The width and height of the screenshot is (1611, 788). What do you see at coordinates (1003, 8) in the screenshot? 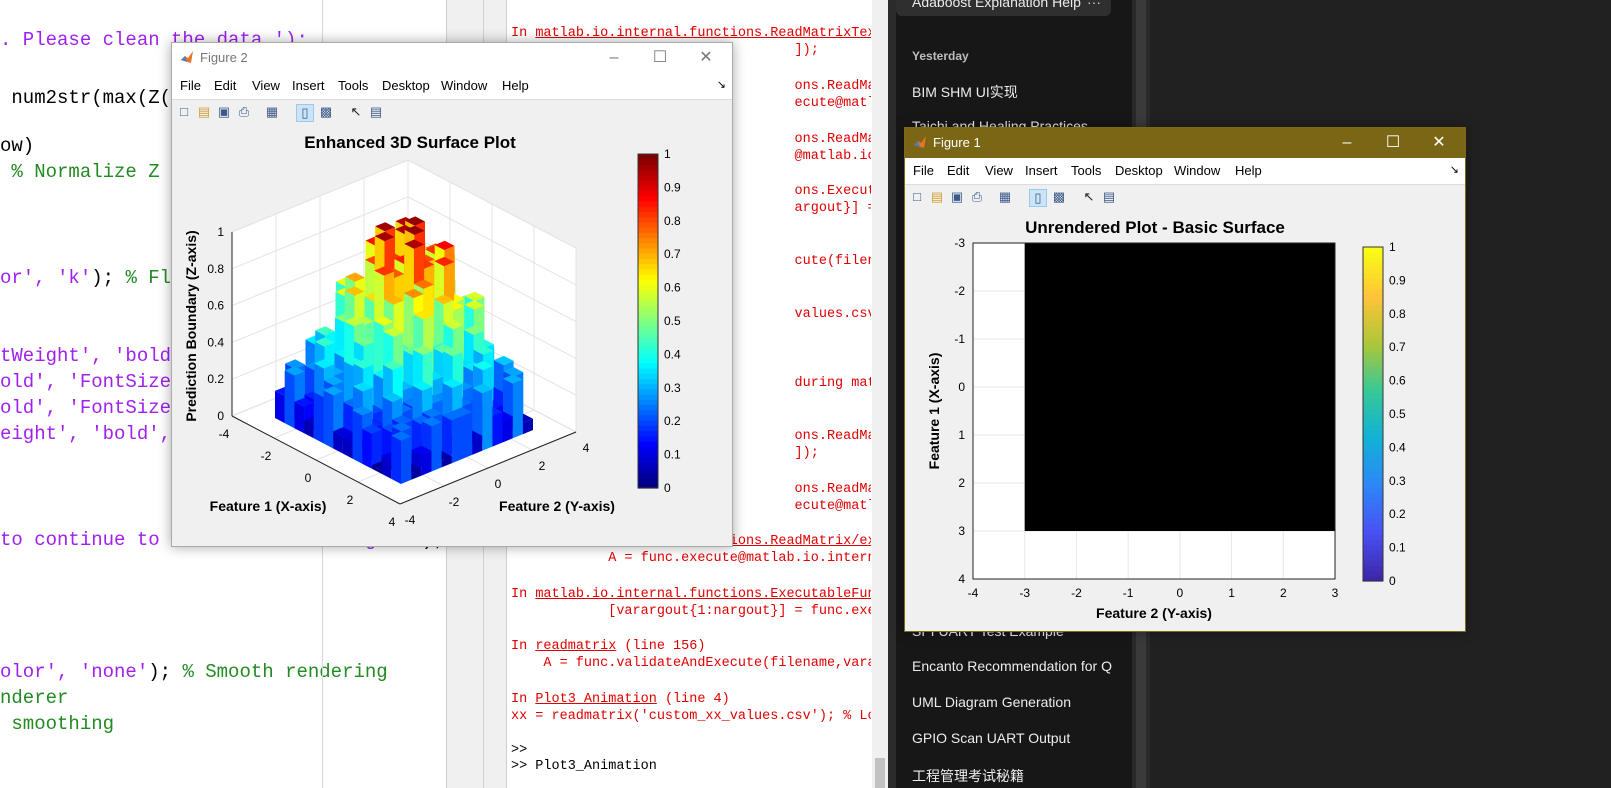
I see `chat-item-top: Adaboost Explanation Help ···` at bounding box center [1003, 8].